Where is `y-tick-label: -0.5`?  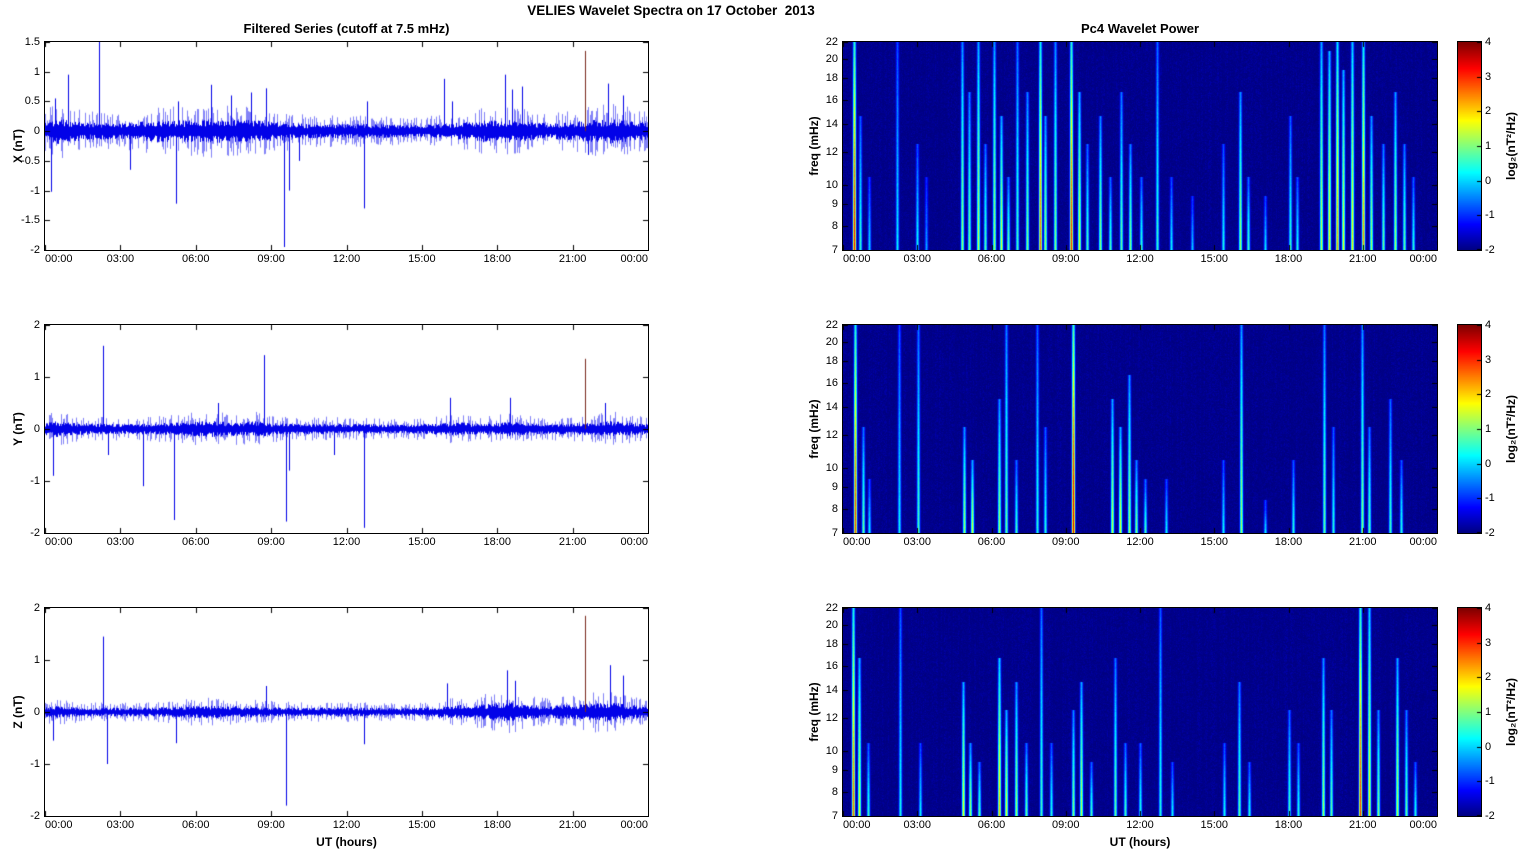
y-tick-label: -0.5 is located at coordinates (30, 160).